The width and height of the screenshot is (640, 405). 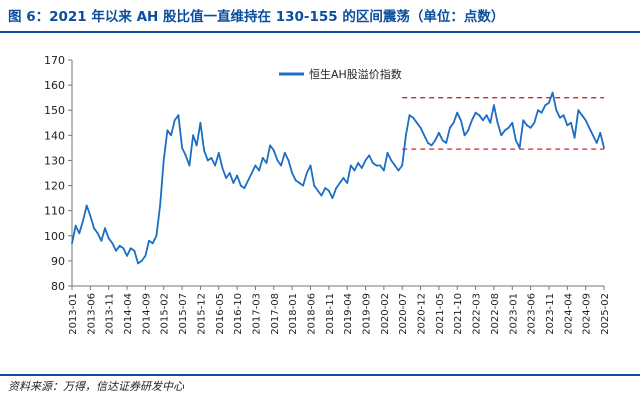 What do you see at coordinates (293, 314) in the screenshot?
I see `x-tick-label: 2018-01` at bounding box center [293, 314].